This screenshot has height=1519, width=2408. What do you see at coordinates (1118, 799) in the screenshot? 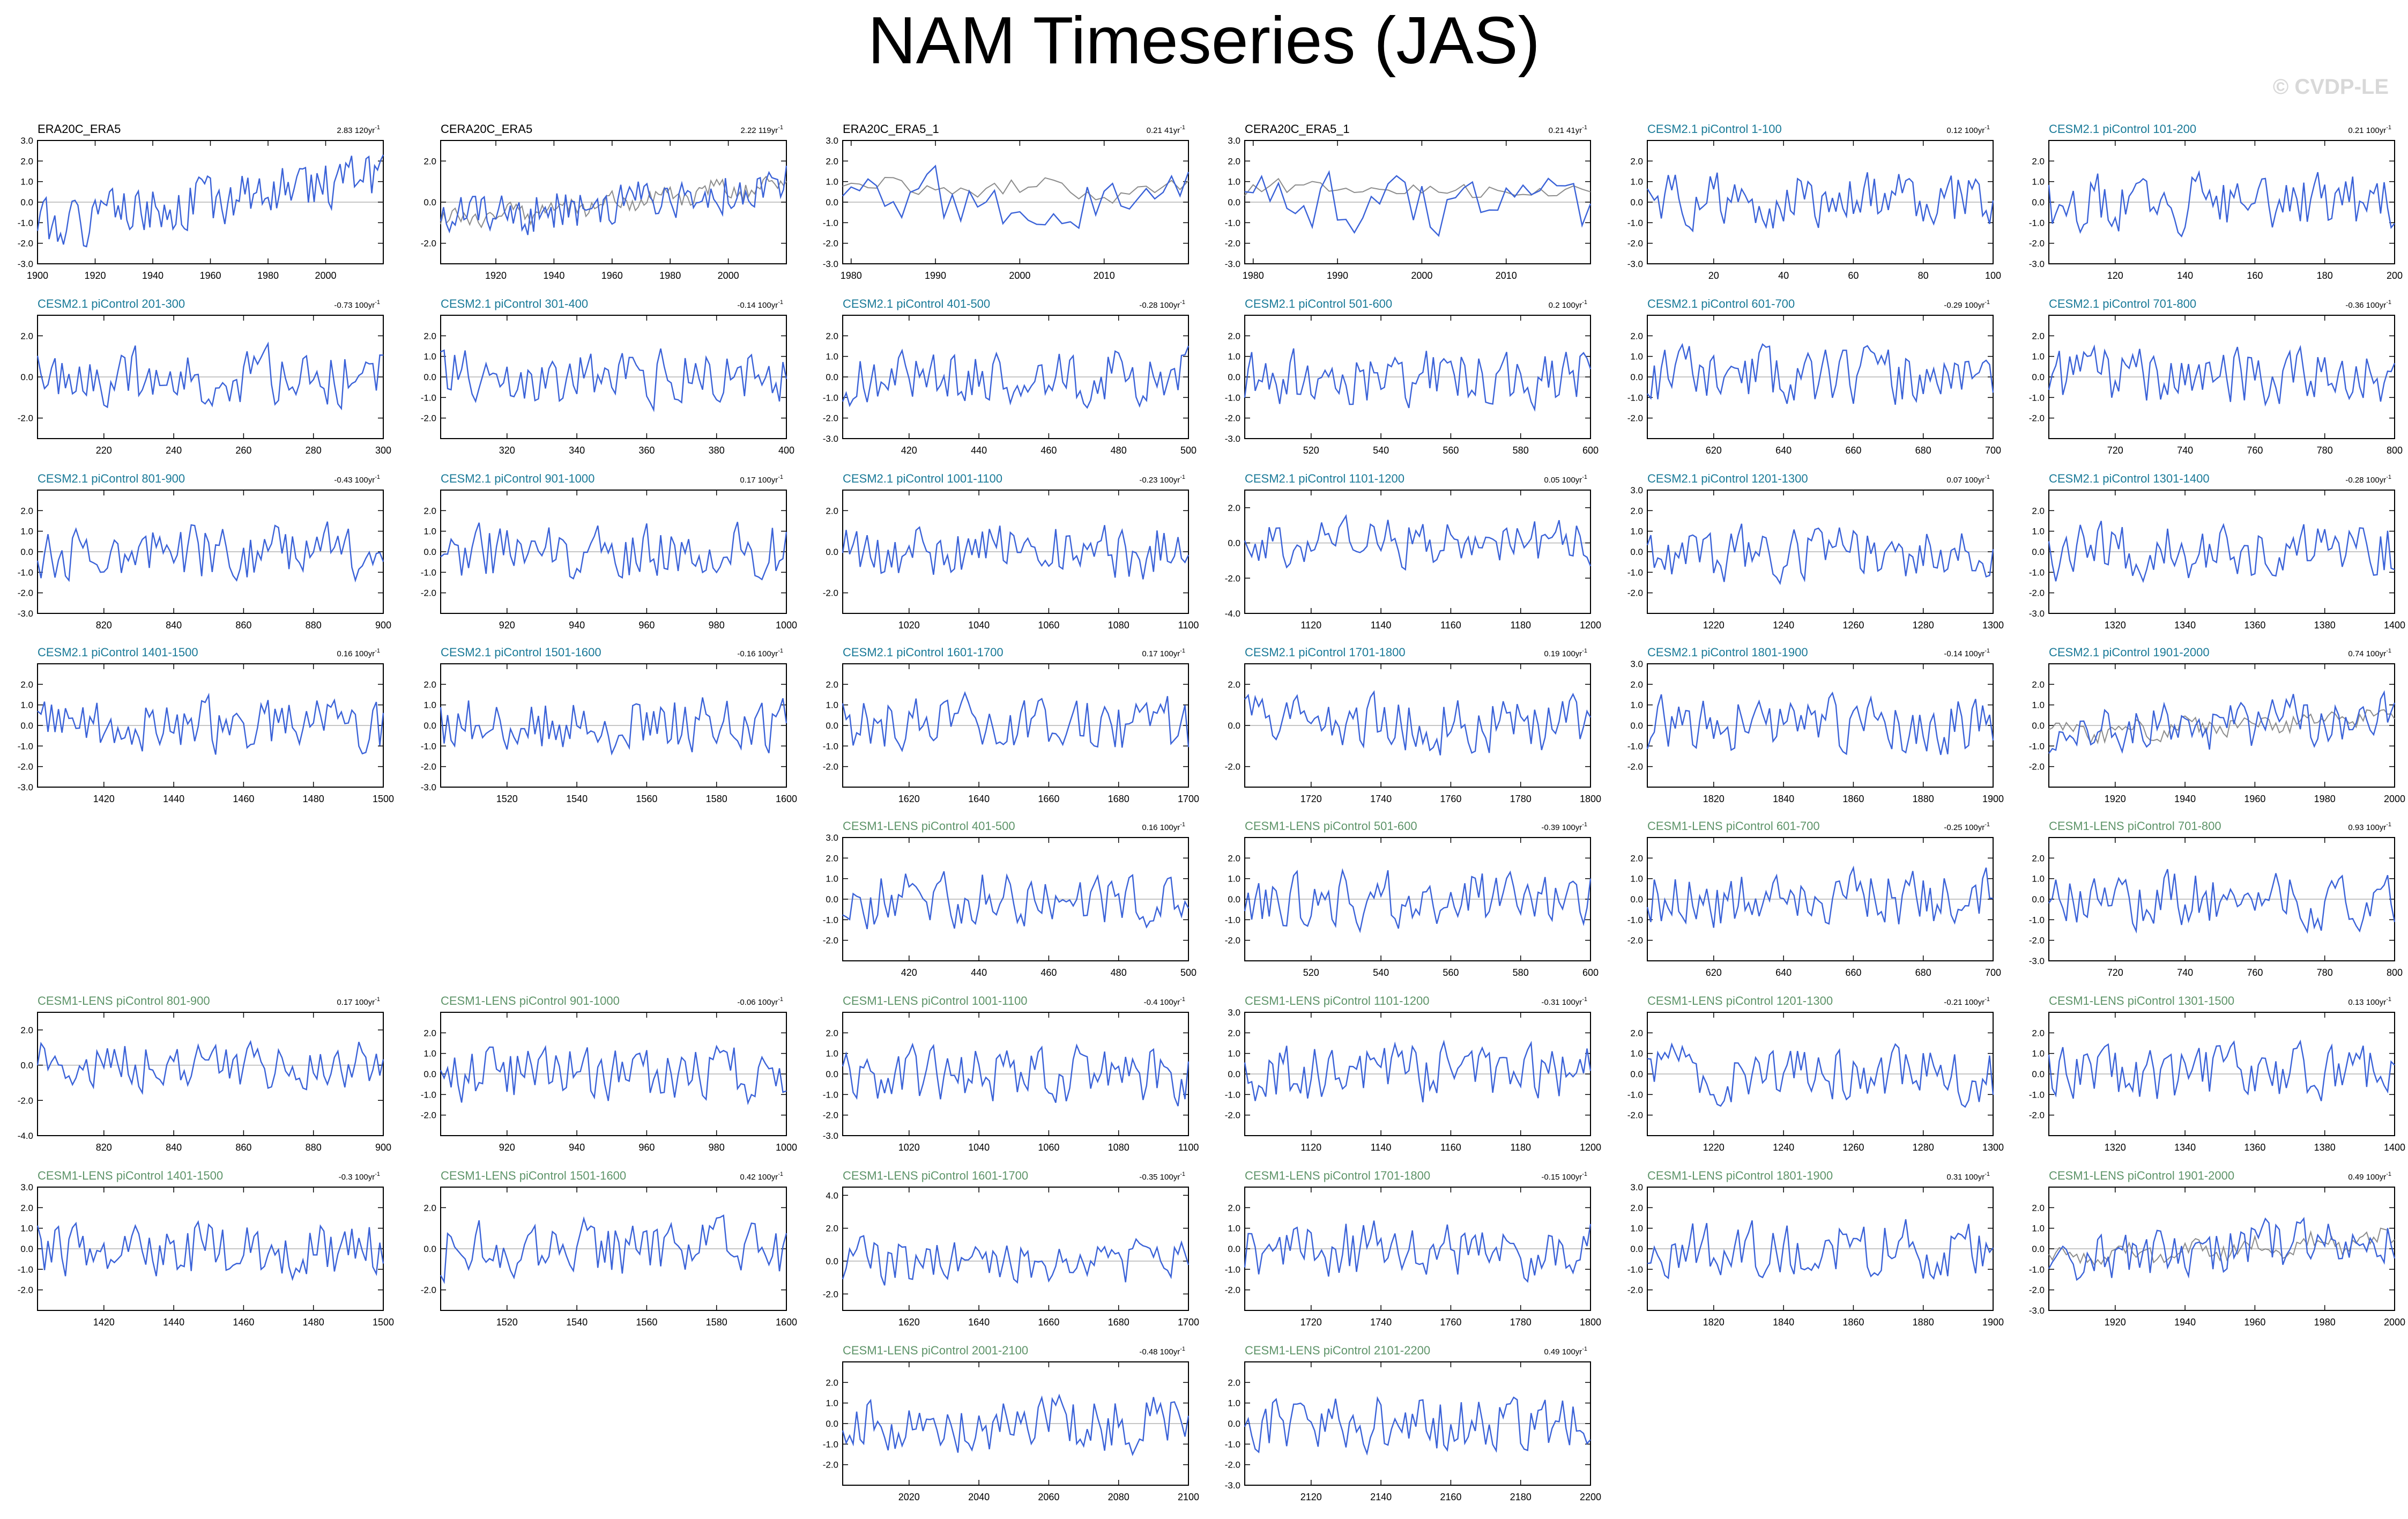
I see `x-tick-label: 1680` at bounding box center [1118, 799].